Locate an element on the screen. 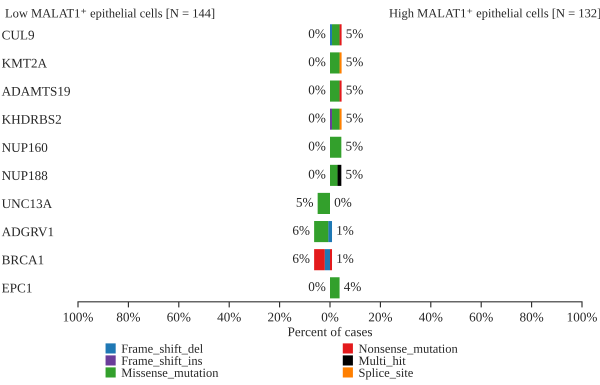 The width and height of the screenshot is (600, 385). y-tick-label: ADAMTS19 is located at coordinates (36, 91).